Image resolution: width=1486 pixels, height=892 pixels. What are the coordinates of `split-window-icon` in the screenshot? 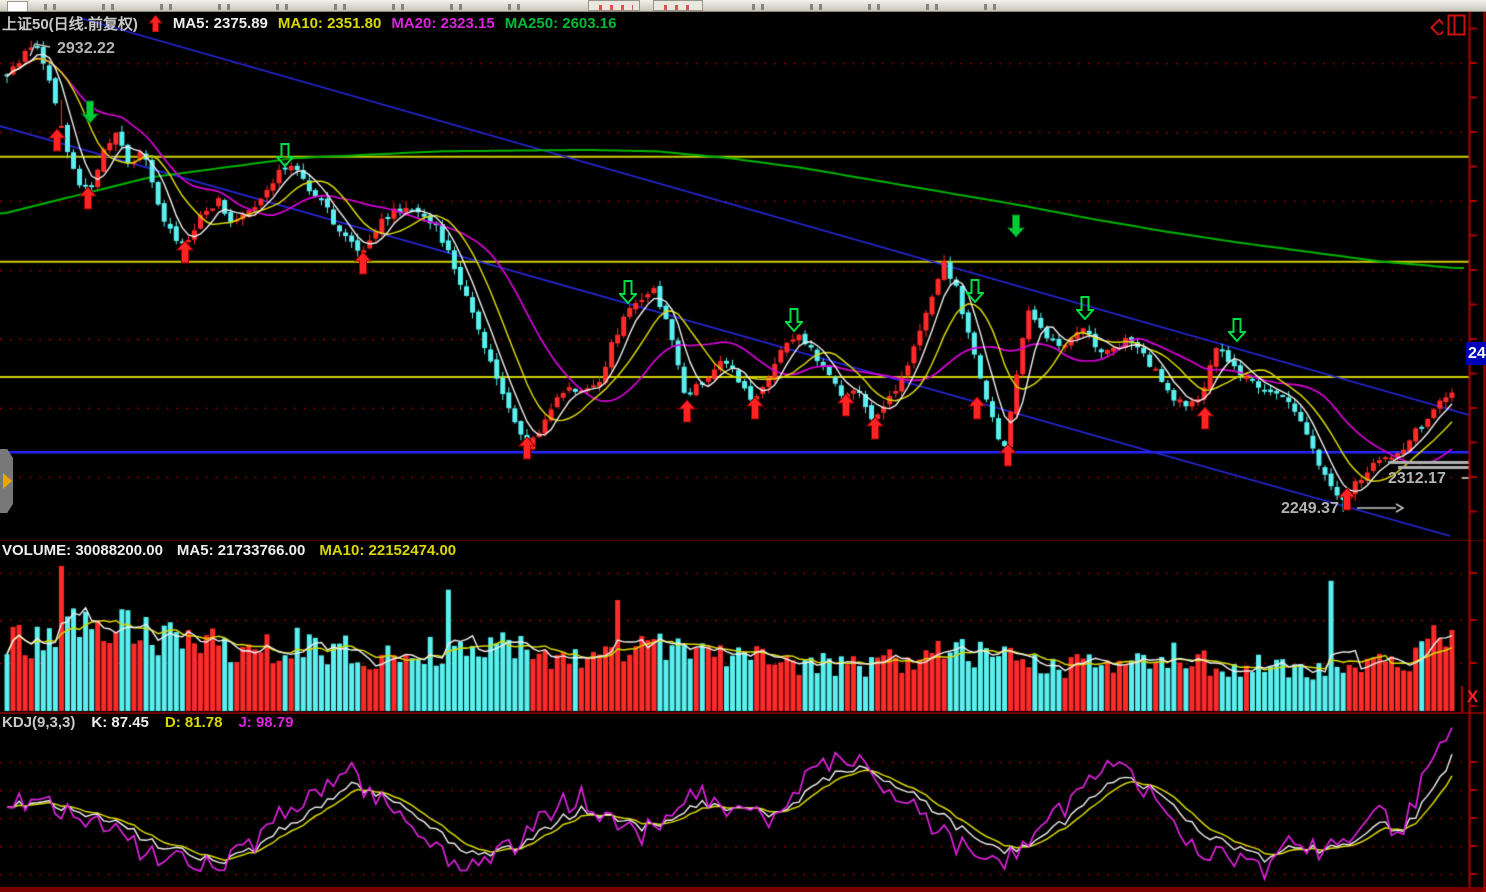 It's located at (1457, 27).